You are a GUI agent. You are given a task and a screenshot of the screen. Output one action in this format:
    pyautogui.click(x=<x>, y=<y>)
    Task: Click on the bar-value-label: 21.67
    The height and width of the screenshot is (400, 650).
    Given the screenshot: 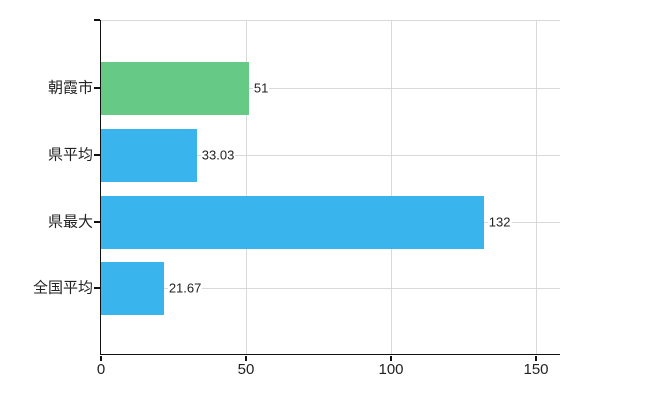 What is the action you would take?
    pyautogui.click(x=185, y=288)
    